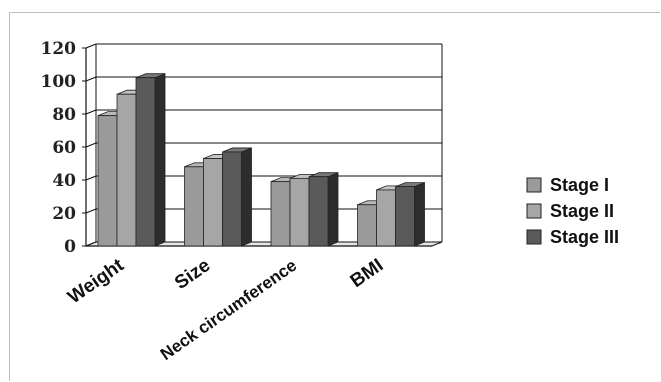 The height and width of the screenshot is (382, 661). I want to click on y-tick-label: 100, so click(59, 82).